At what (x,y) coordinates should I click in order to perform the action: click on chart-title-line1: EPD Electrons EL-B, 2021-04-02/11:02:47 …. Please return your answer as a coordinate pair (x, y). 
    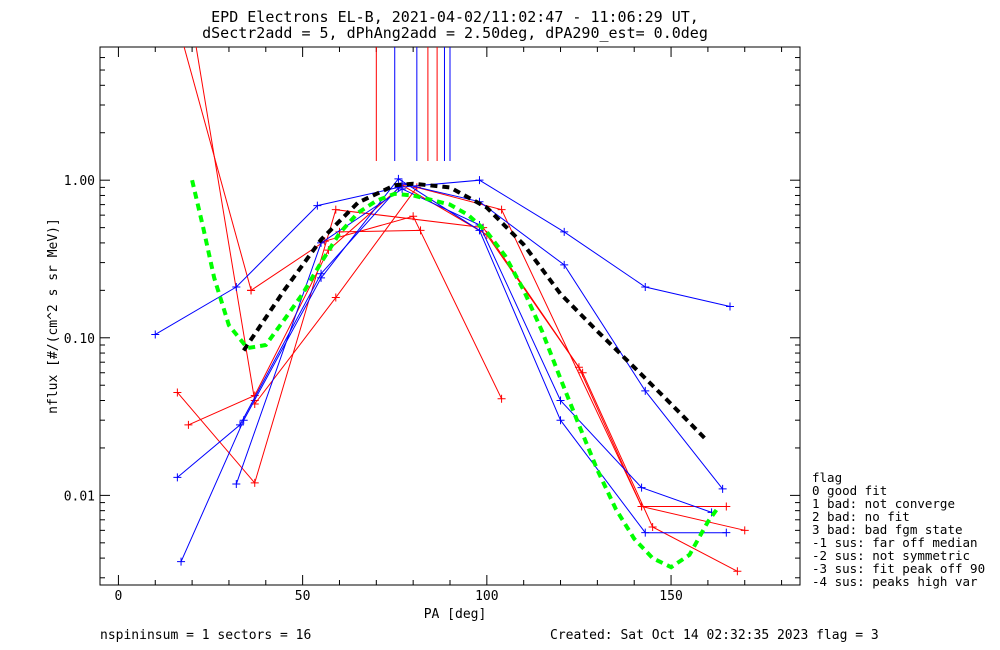
    Looking at the image, I should click on (455, 17).